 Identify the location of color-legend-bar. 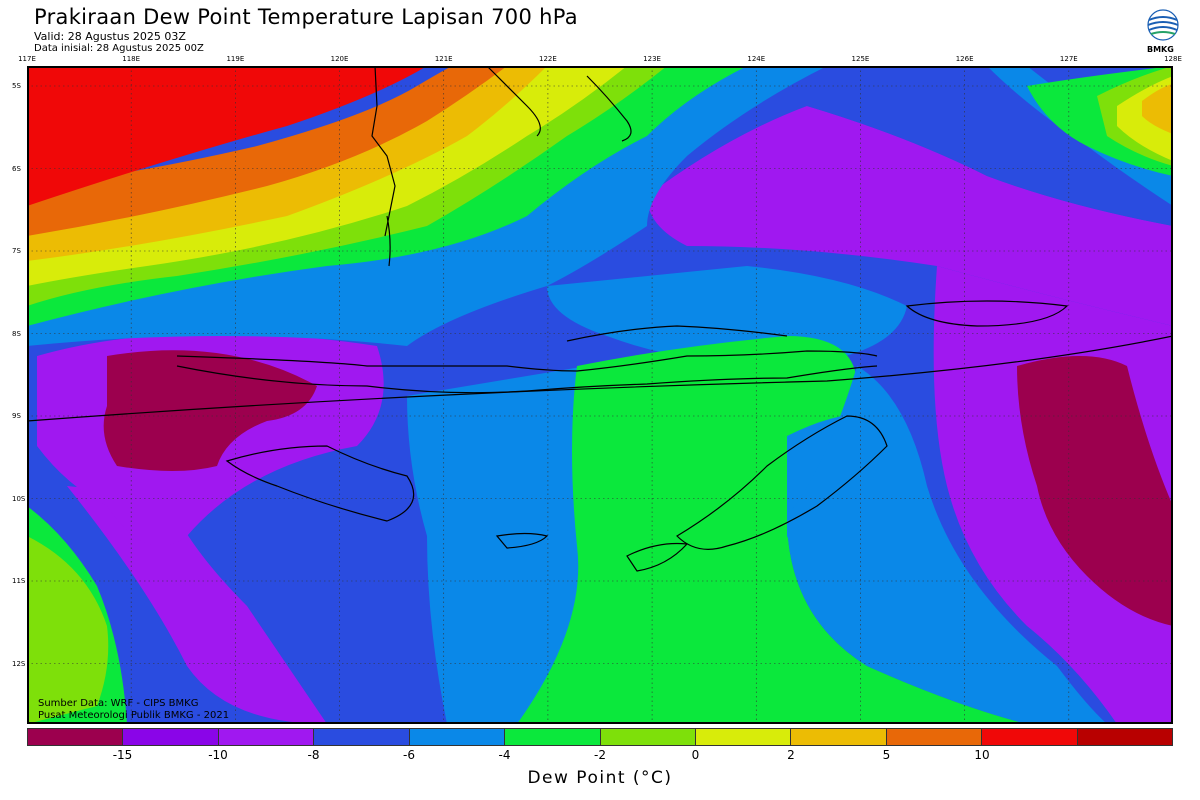
(600, 737).